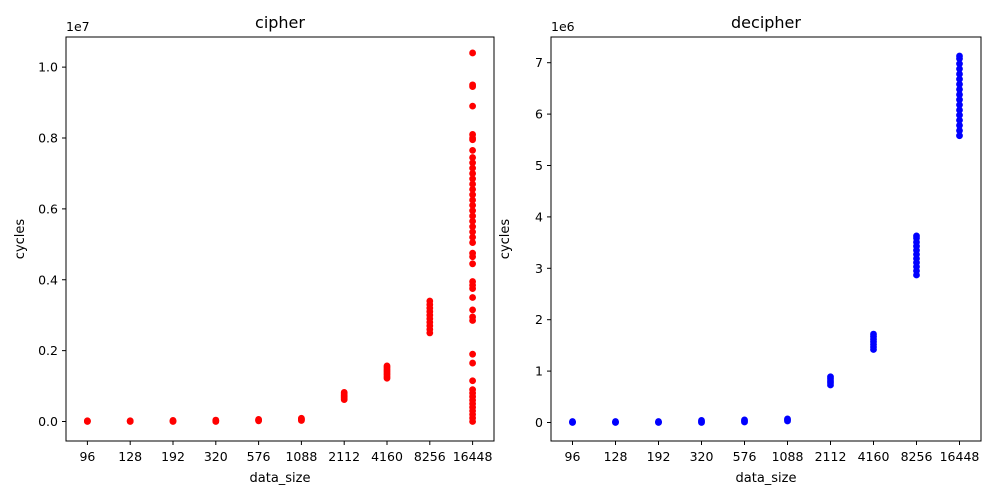 This screenshot has height=500, width=1000. Describe the element at coordinates (702, 456) in the screenshot. I see `decipher-x-tick-label: 320` at that location.